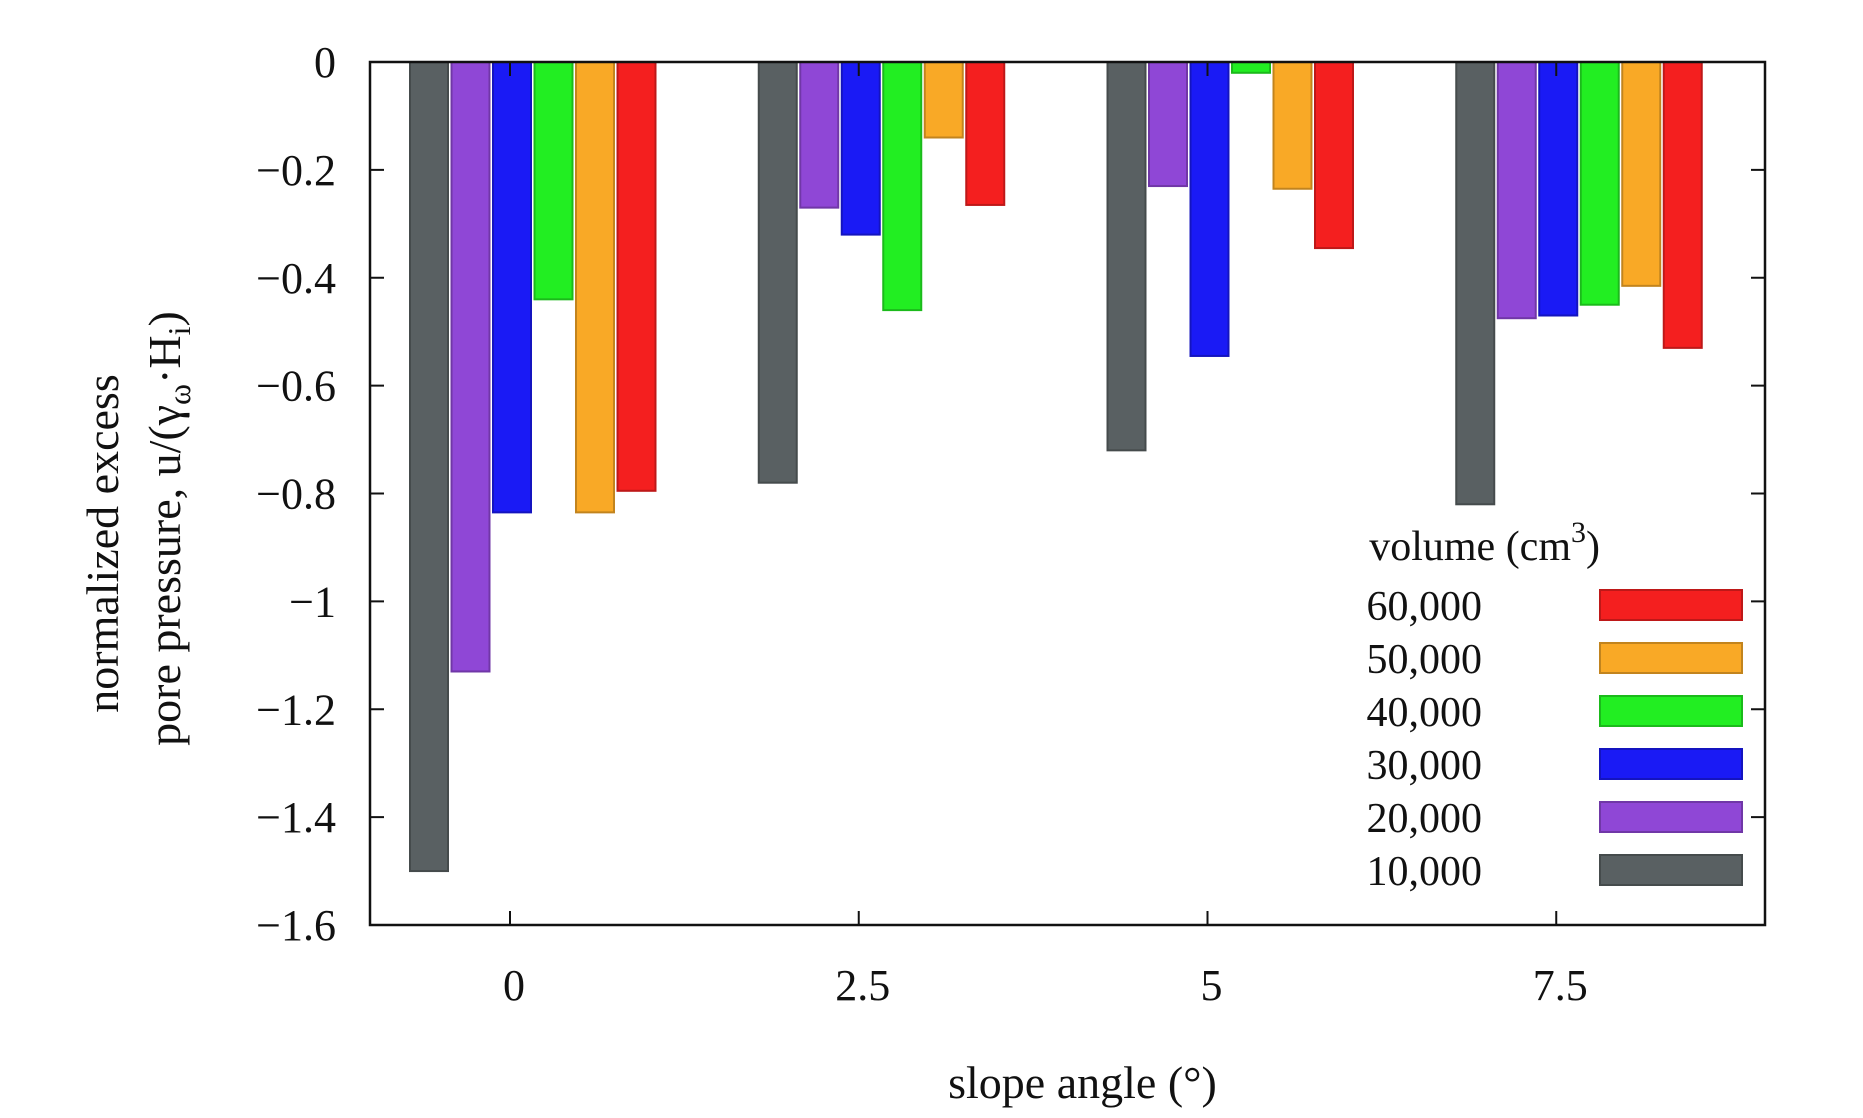 The image size is (1863, 1118). I want to click on y-tick-label: −1, so click(312, 601).